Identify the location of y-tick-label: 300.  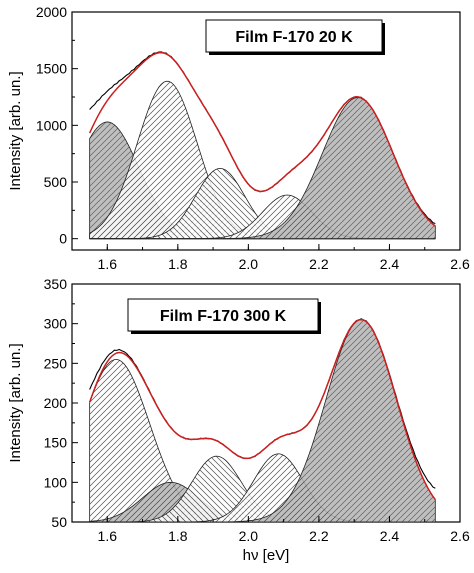
(56, 324).